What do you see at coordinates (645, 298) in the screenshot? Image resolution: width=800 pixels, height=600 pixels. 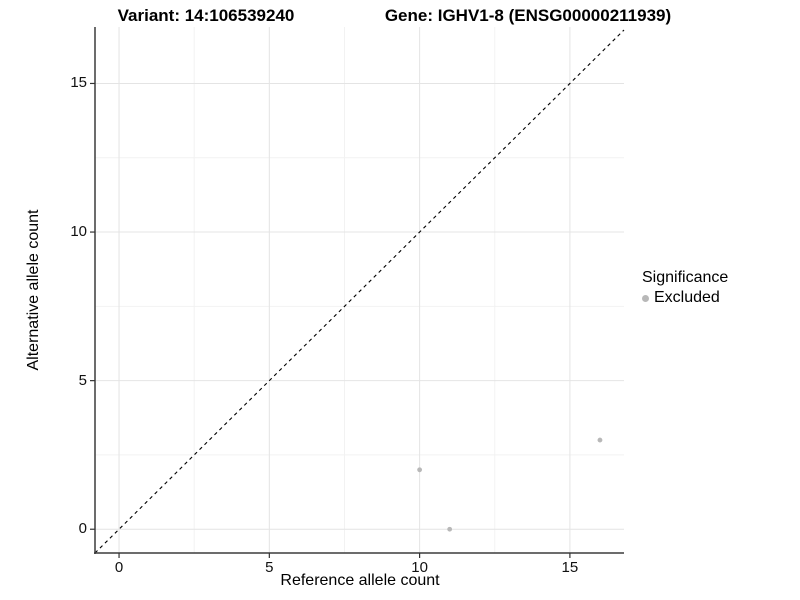 I see `legend-key-dot-icon` at bounding box center [645, 298].